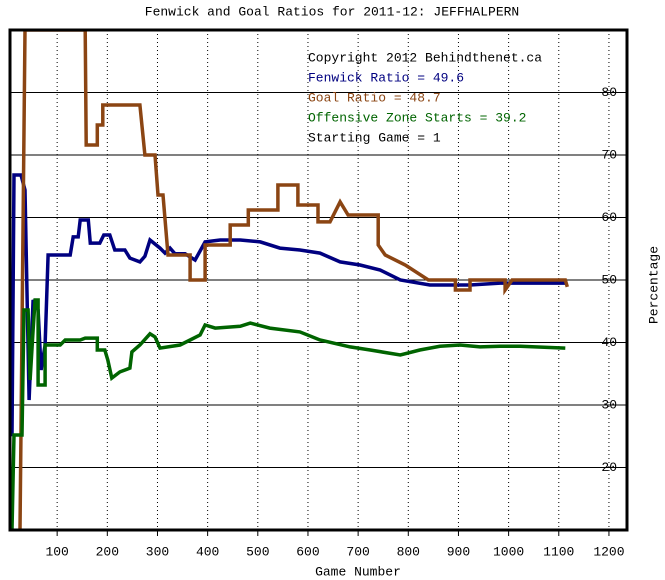  I want to click on legend-entry: Copyright 2012 Behindthenet.ca, so click(425, 57).